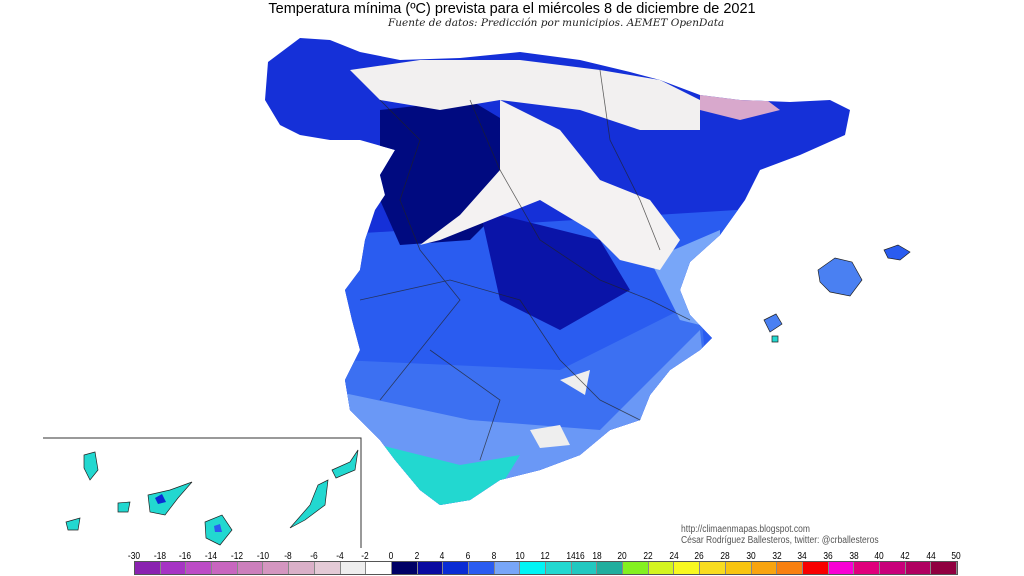 Image resolution: width=1024 pixels, height=576 pixels. Describe the element at coordinates (417, 556) in the screenshot. I see `legend-label: 2` at that location.